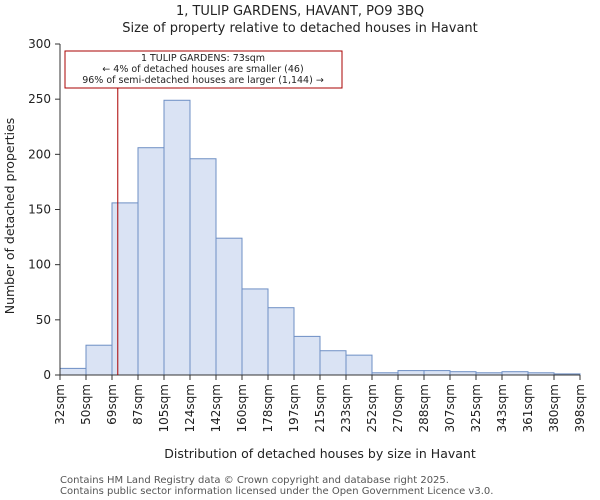 The image size is (600, 500). What do you see at coordinates (125, 289) in the screenshot?
I see `bar-69sqm` at bounding box center [125, 289].